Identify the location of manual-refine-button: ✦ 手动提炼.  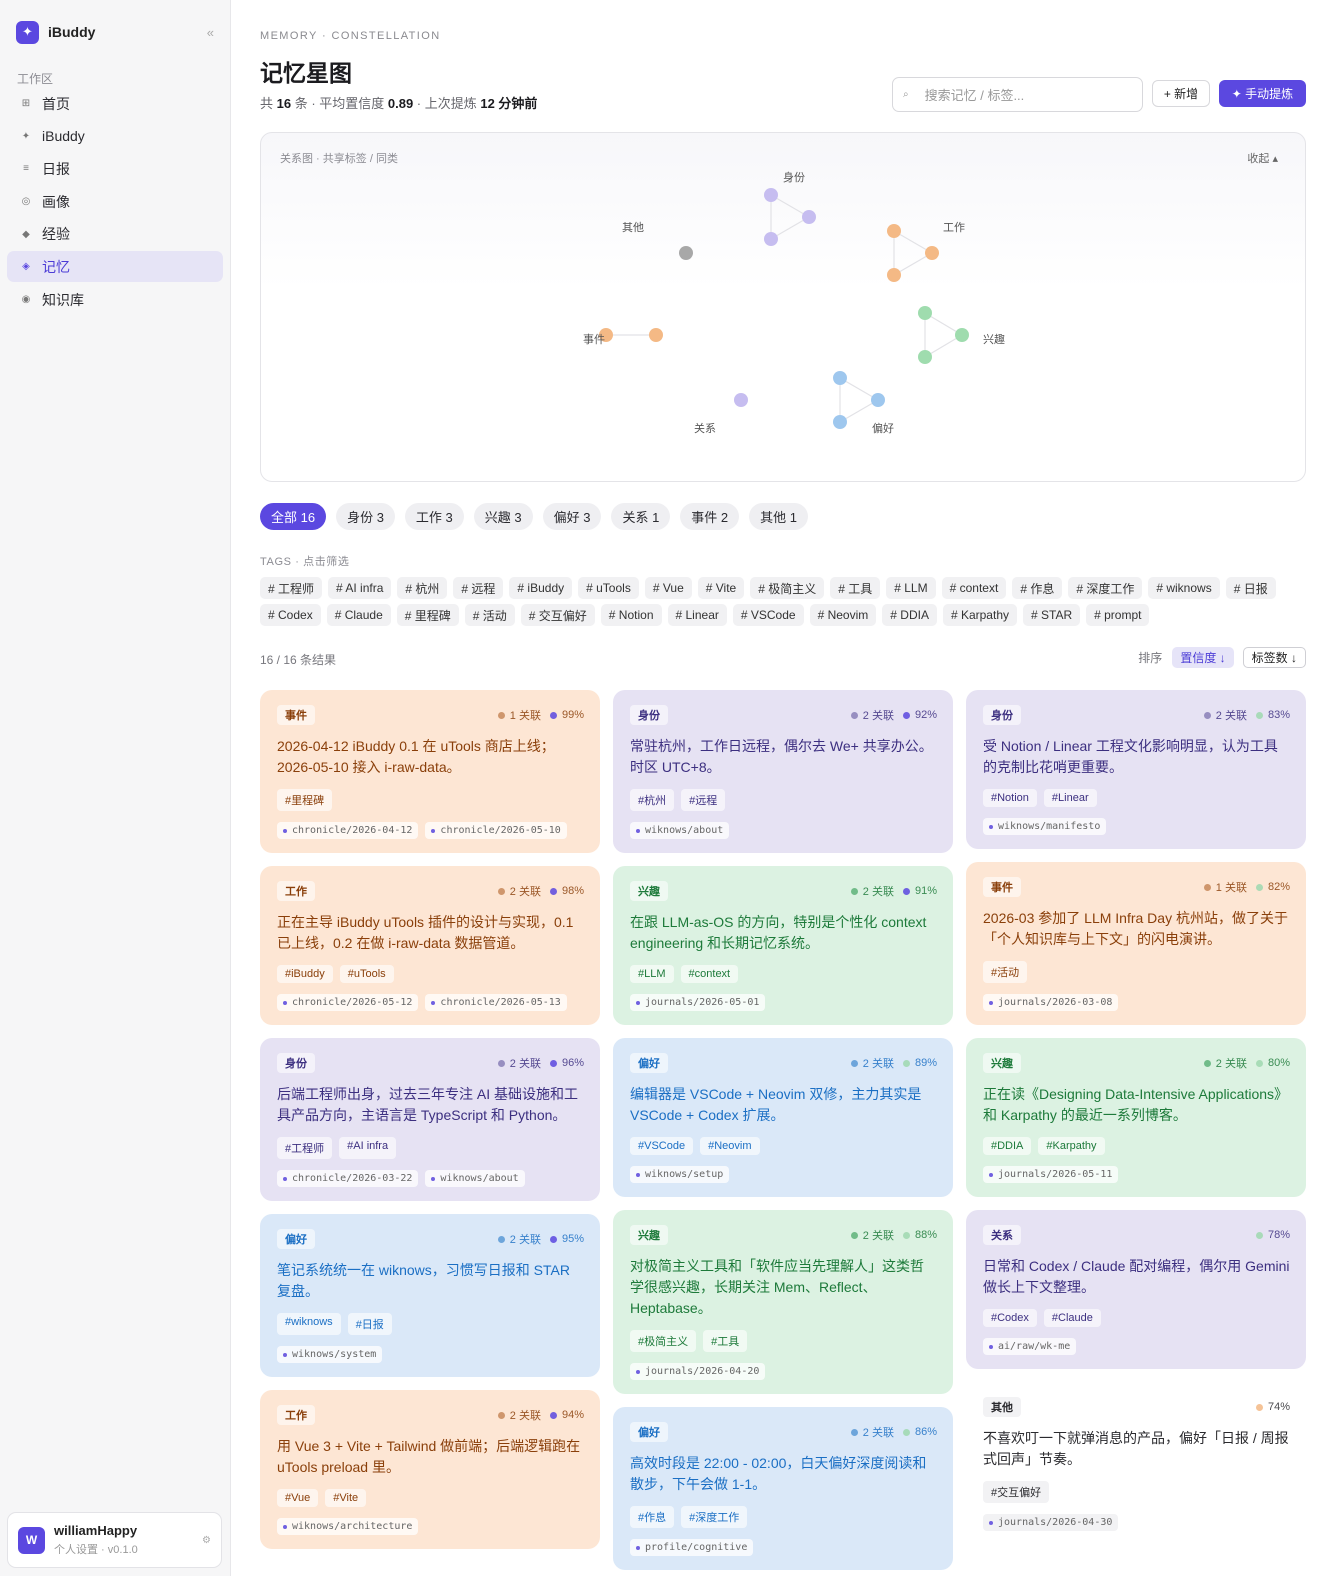
(1262, 93).